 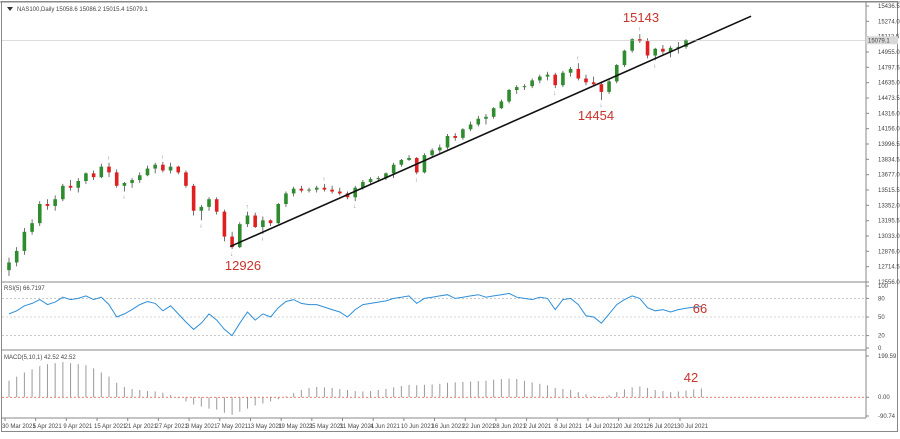 What do you see at coordinates (889, 283) in the screenshot?
I see `price-tick-label: 12556.0` at bounding box center [889, 283].